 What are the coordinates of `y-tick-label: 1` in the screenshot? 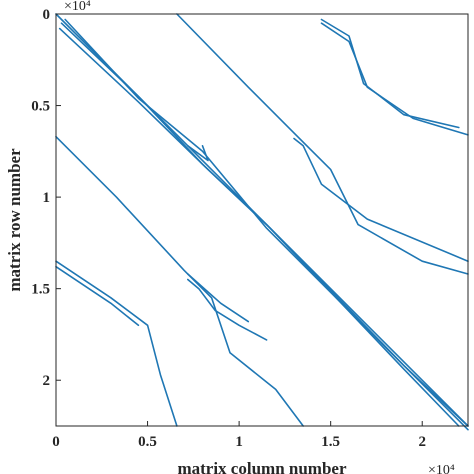 It's located at (47, 198).